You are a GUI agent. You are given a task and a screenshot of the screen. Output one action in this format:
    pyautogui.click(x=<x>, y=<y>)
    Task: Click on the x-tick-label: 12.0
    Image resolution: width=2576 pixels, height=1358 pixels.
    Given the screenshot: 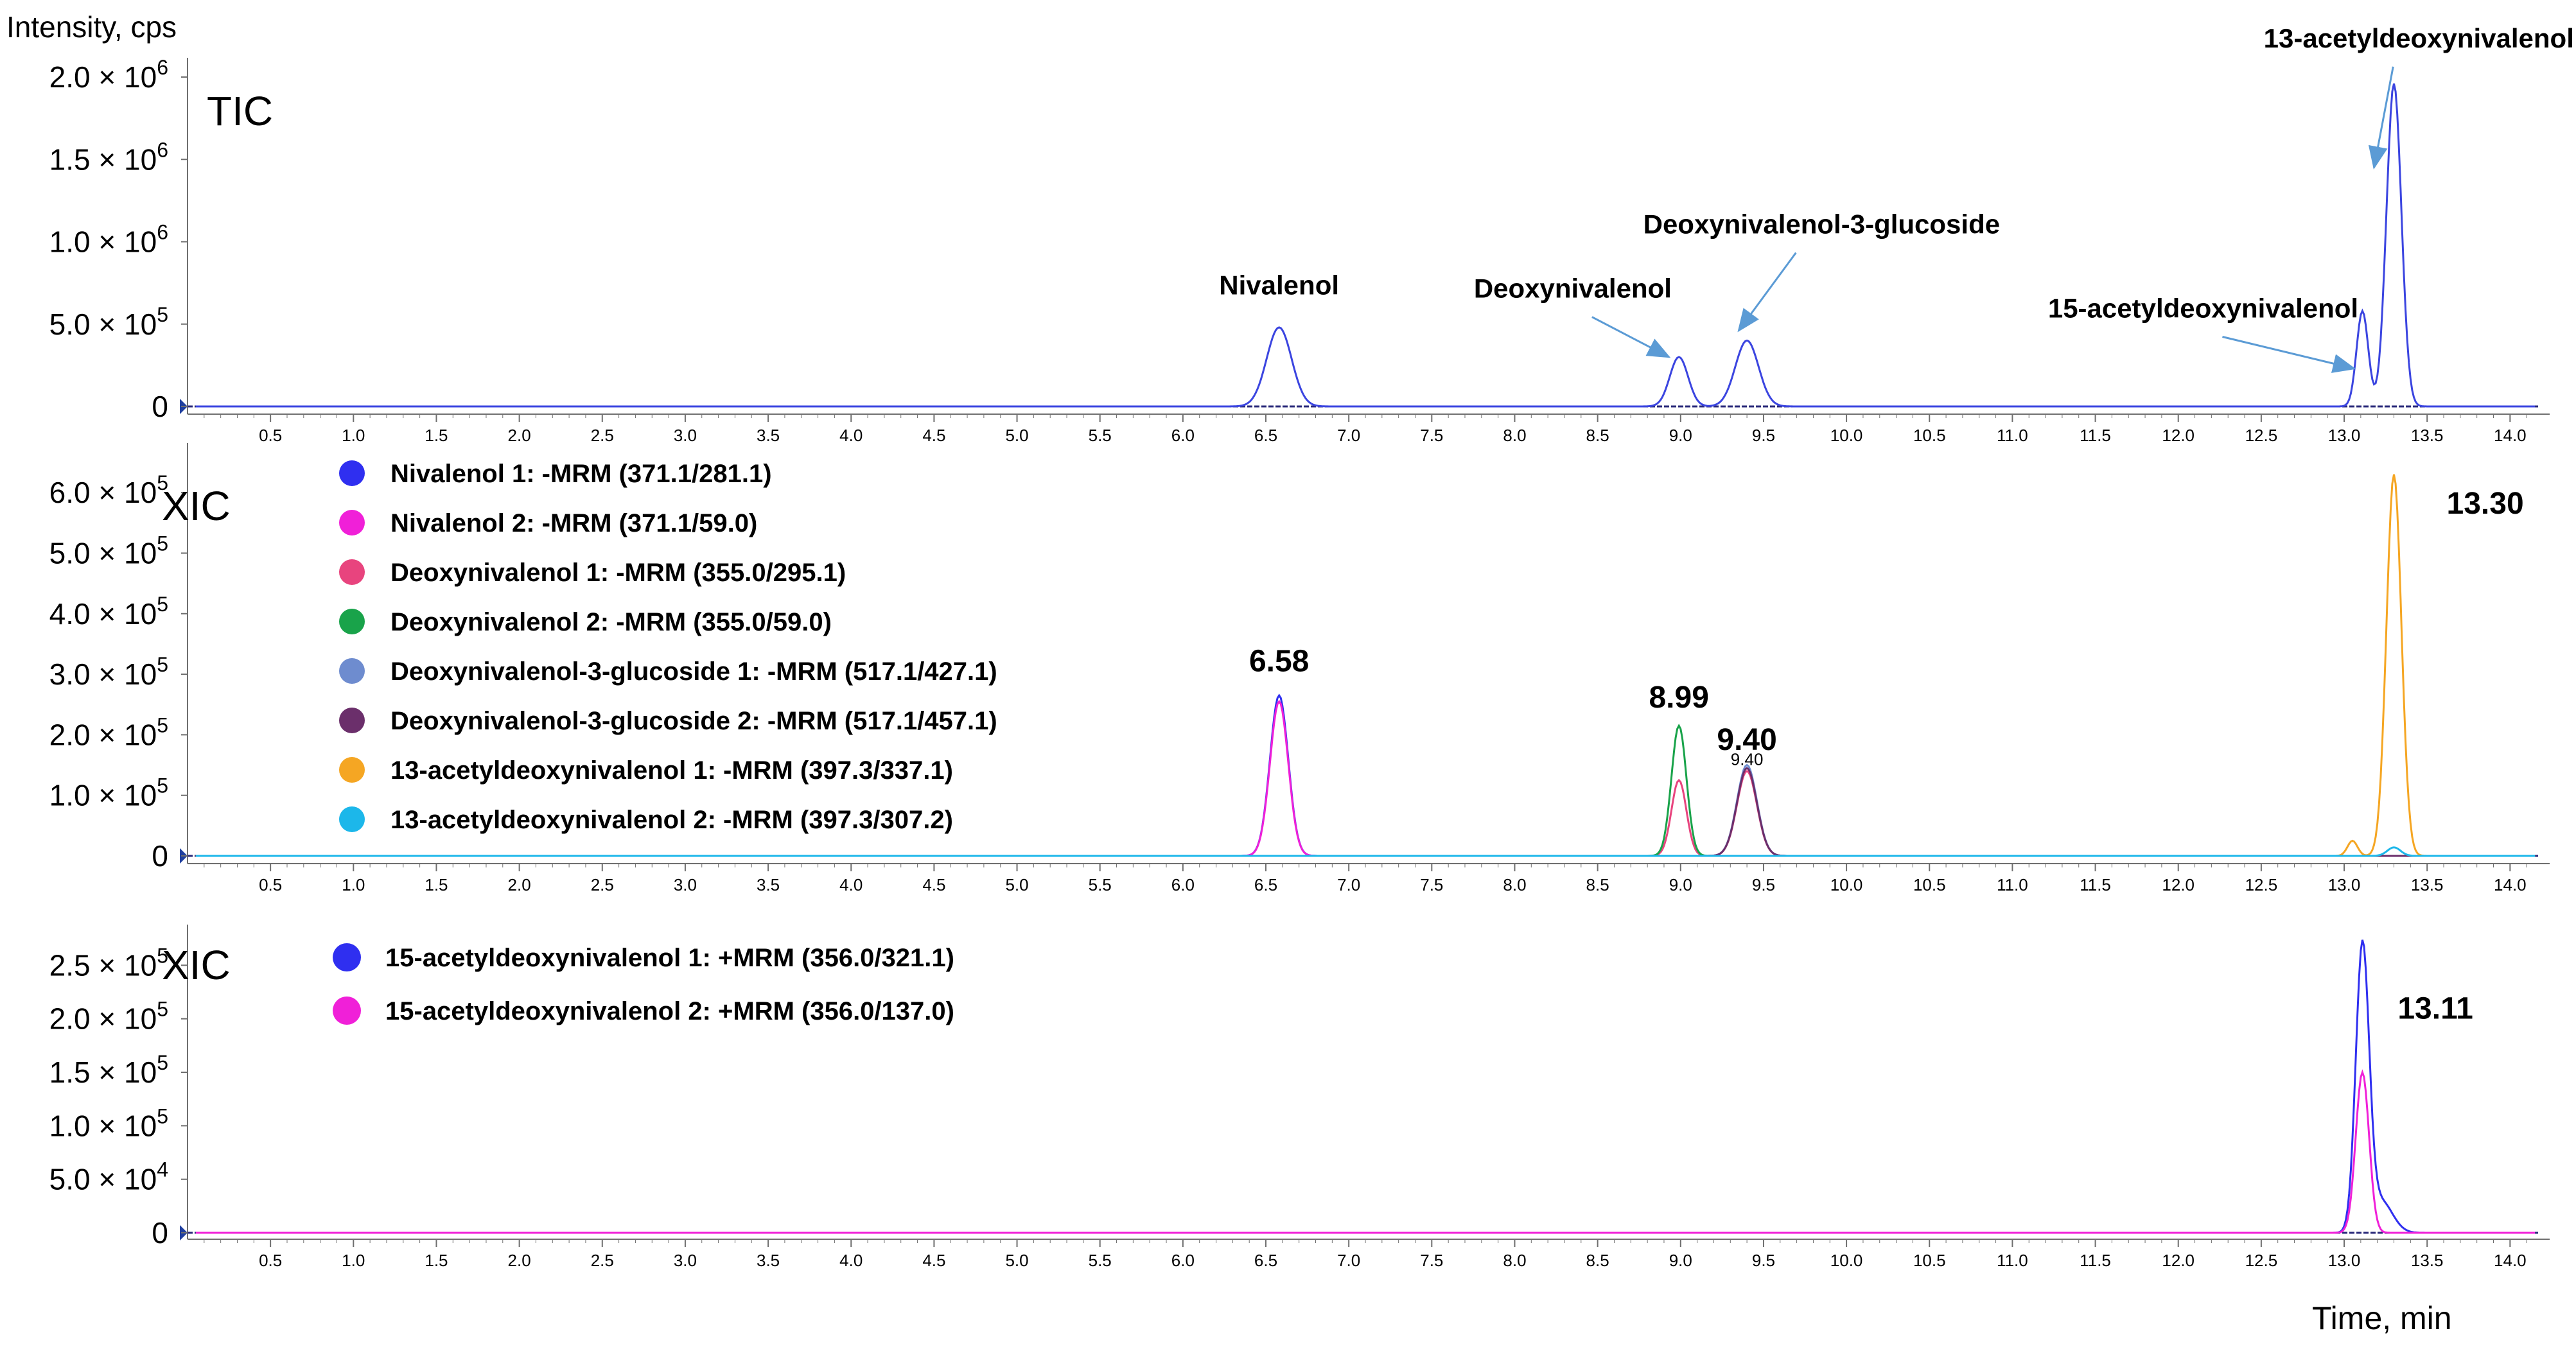 What is the action you would take?
    pyautogui.click(x=2178, y=1261)
    